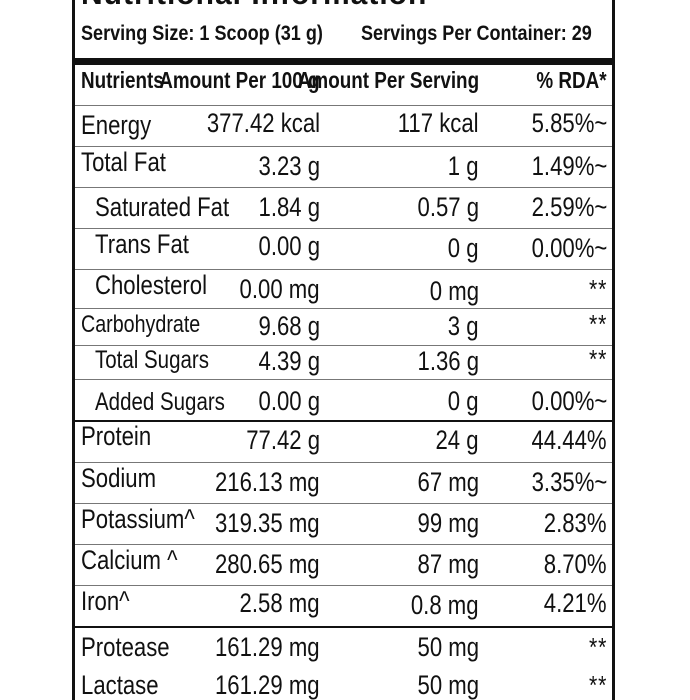  Describe the element at coordinates (289, 166) in the screenshot. I see `row-per-100g: 3.23 g` at that location.